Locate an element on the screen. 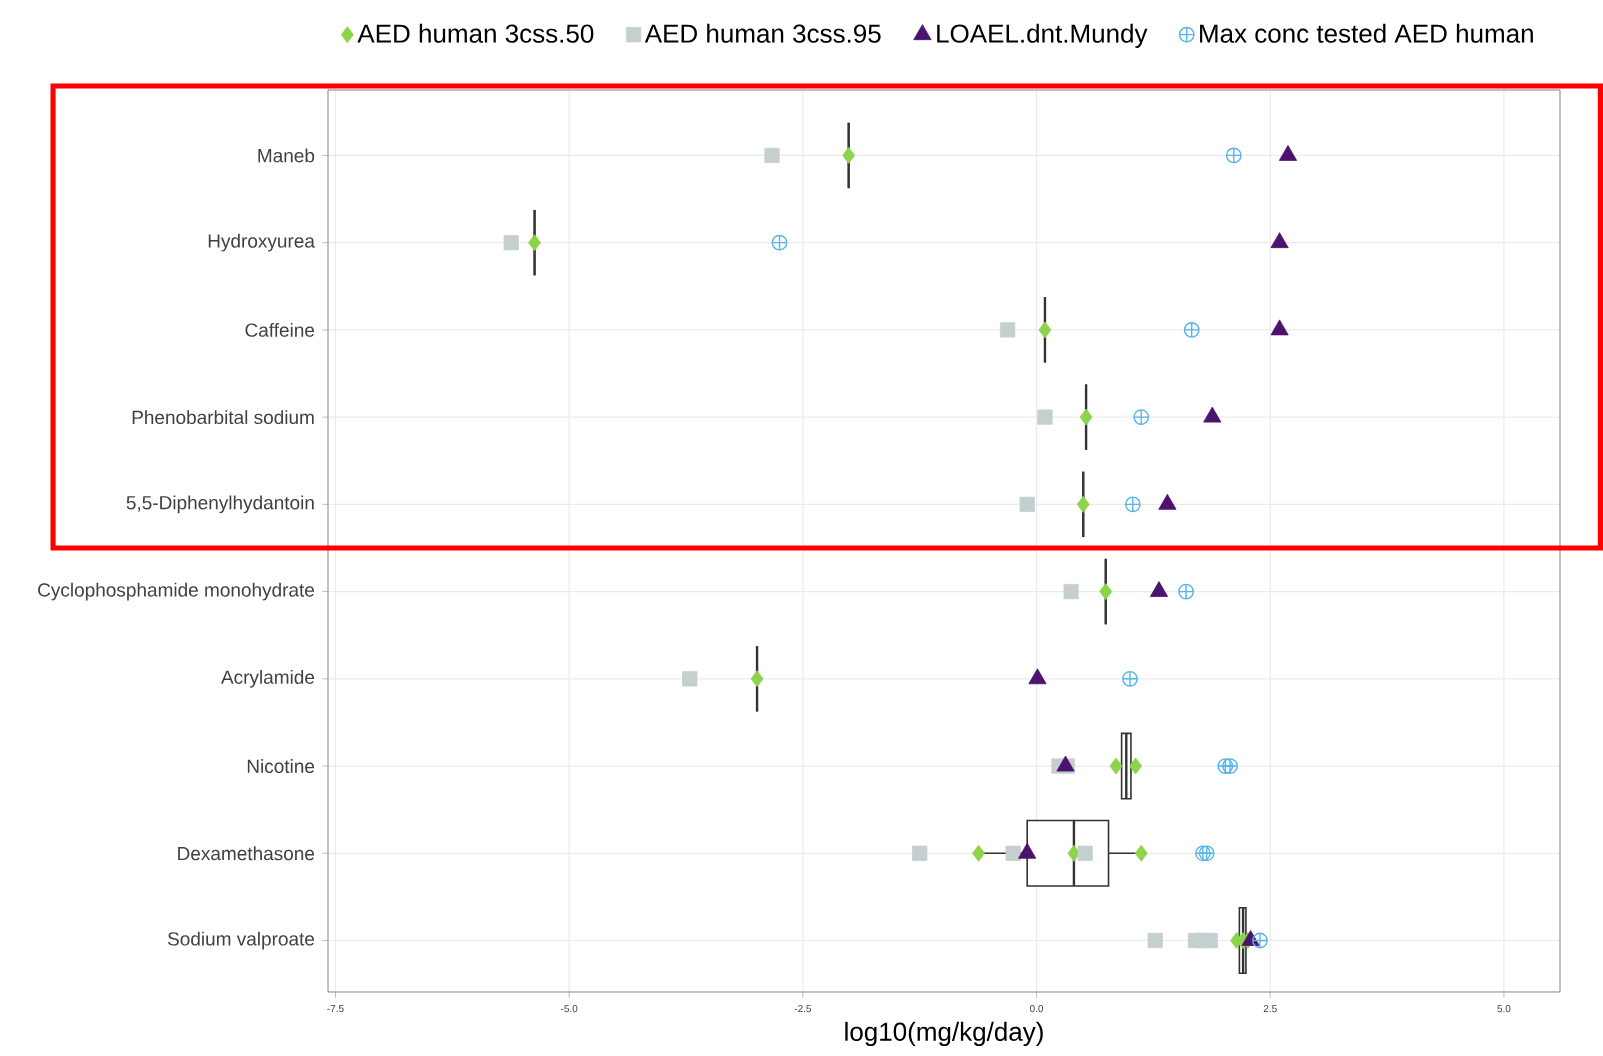 The image size is (1603, 1056). legend-label: Max conc tested AED human is located at coordinates (1366, 33).